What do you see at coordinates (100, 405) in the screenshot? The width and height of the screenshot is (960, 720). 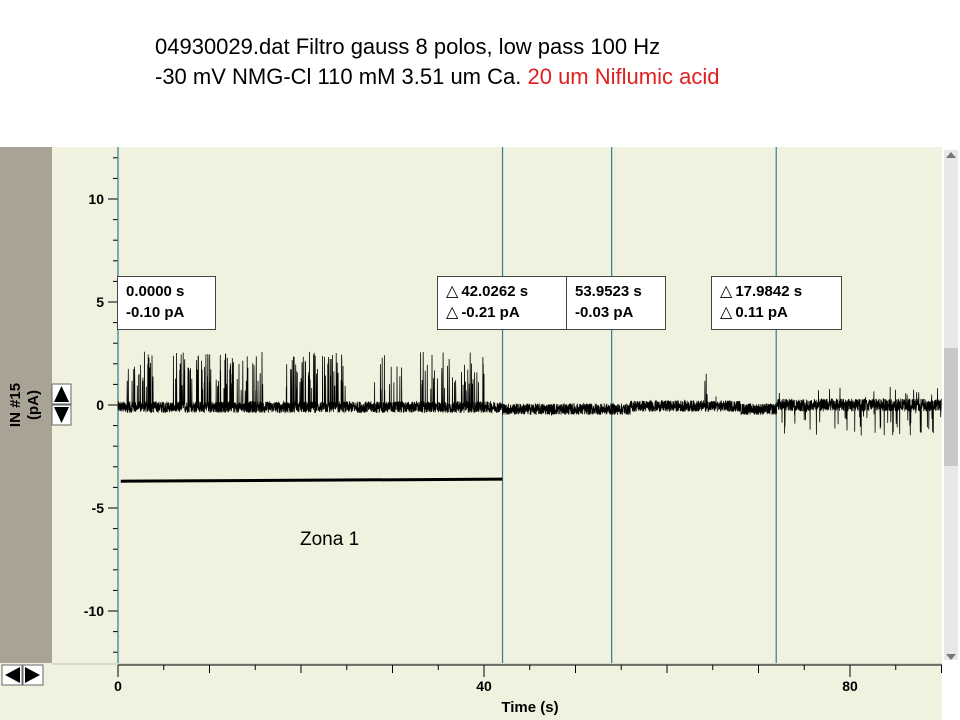 I see `y-tick-label: 0` at bounding box center [100, 405].